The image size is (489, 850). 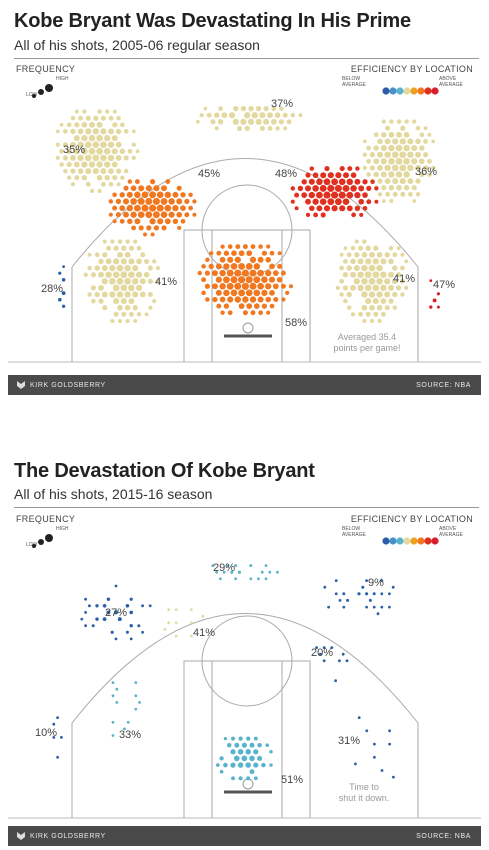 What do you see at coordinates (62, 529) in the screenshot?
I see `freq-high-label: HIGH` at bounding box center [62, 529].